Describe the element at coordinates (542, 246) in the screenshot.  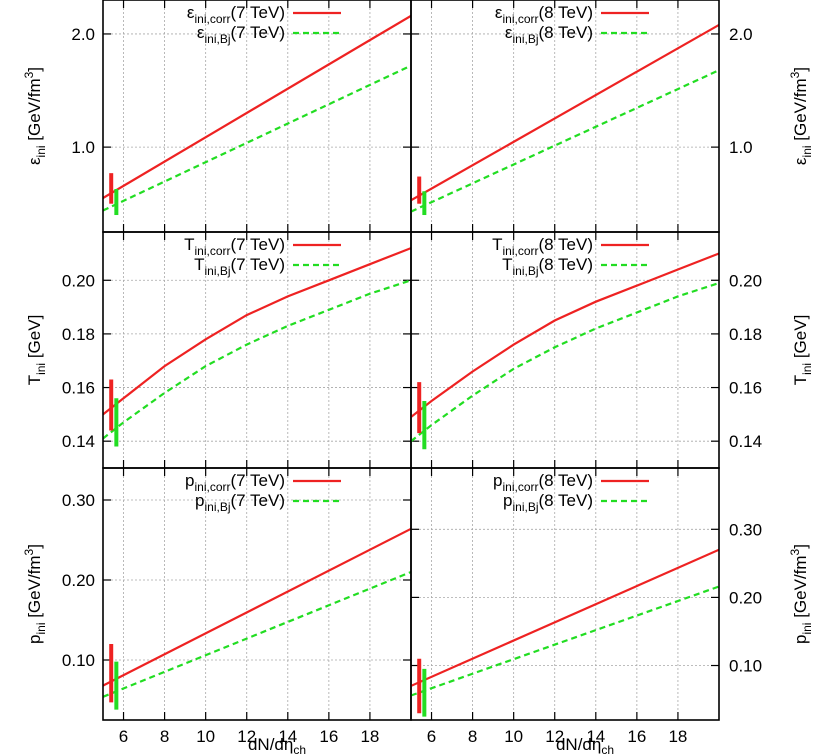
I see `legend-entry: Tini,corr(8 TeV)` at that location.